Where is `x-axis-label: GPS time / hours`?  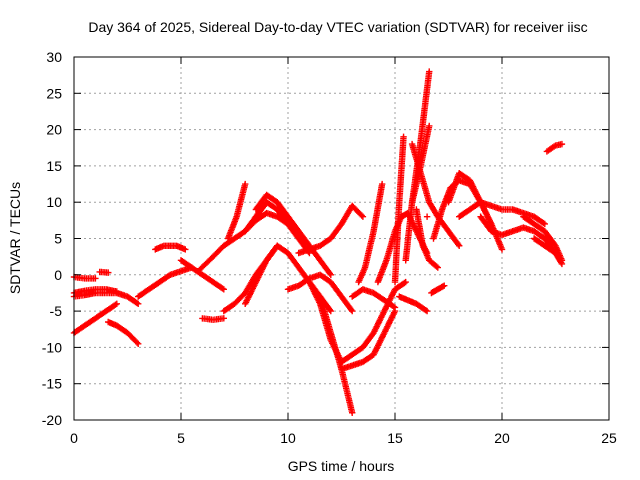
x-axis-label: GPS time / hours is located at coordinates (341, 466).